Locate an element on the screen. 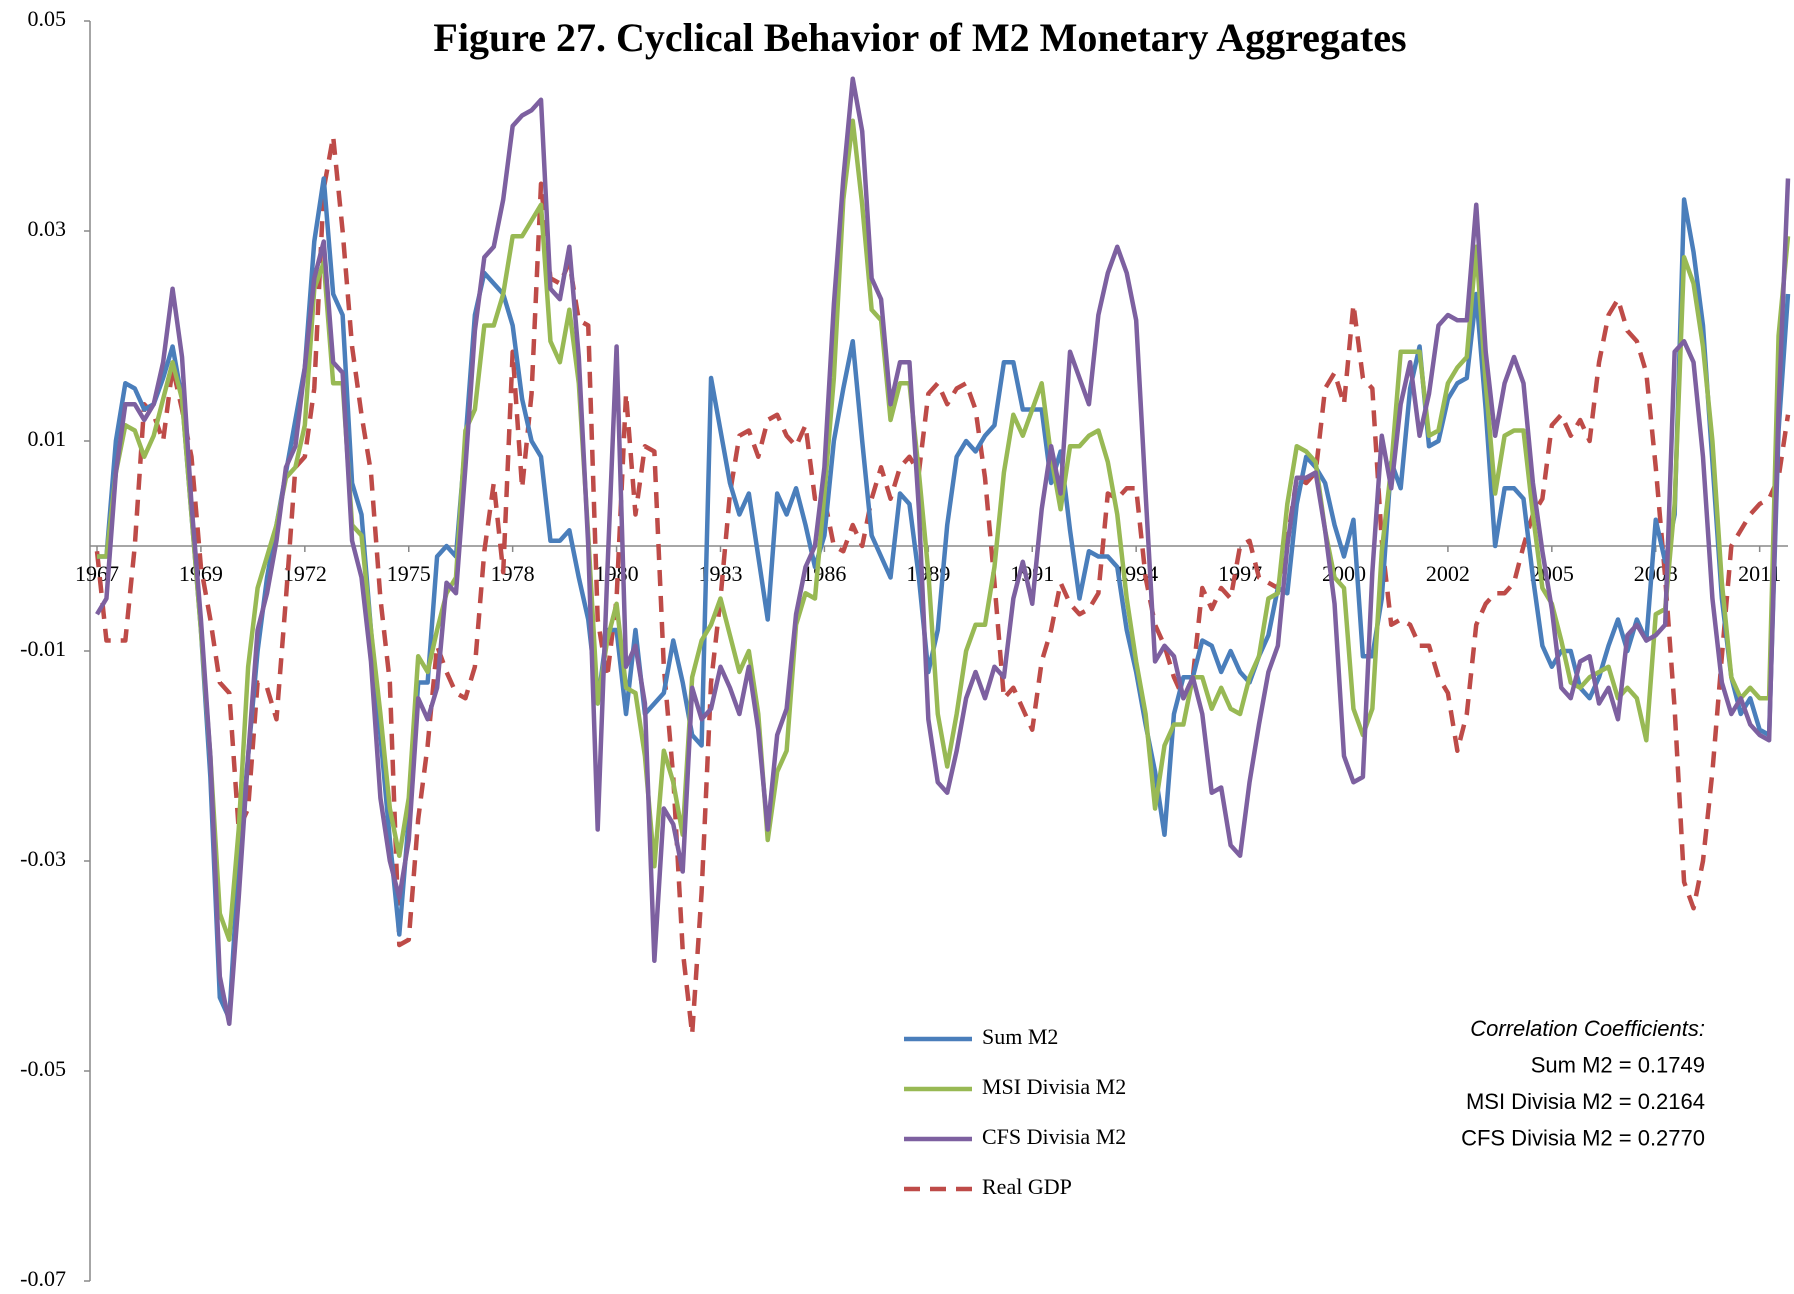  annotation: Sum M2 = 0.1749 is located at coordinates (1618, 1064).